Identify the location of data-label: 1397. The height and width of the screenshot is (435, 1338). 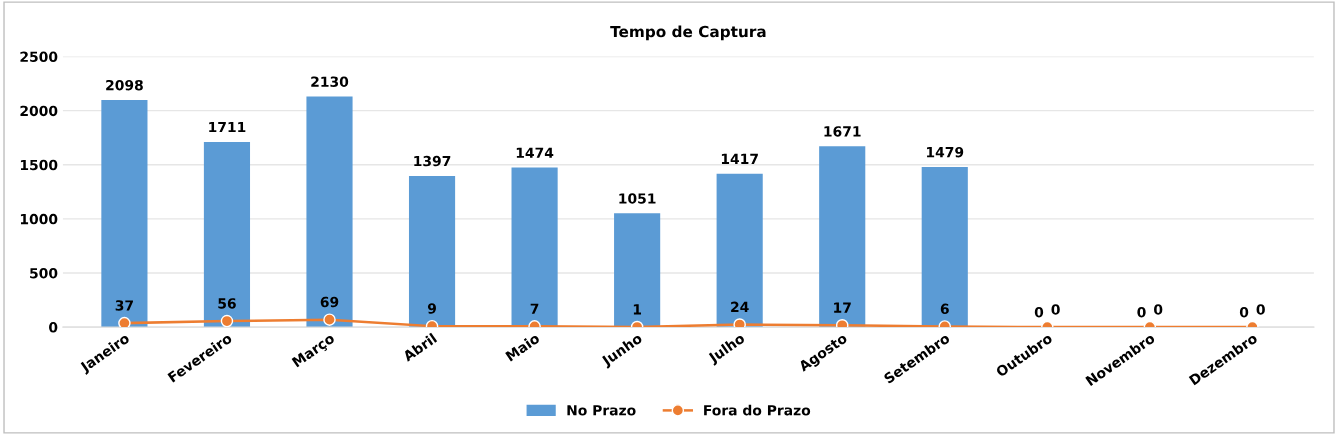
(432, 161).